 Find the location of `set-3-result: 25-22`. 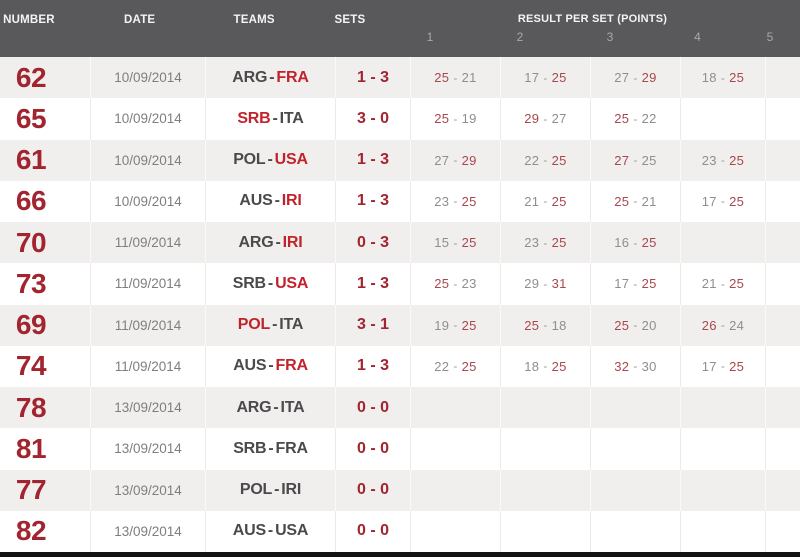

set-3-result: 25-22 is located at coordinates (635, 119).